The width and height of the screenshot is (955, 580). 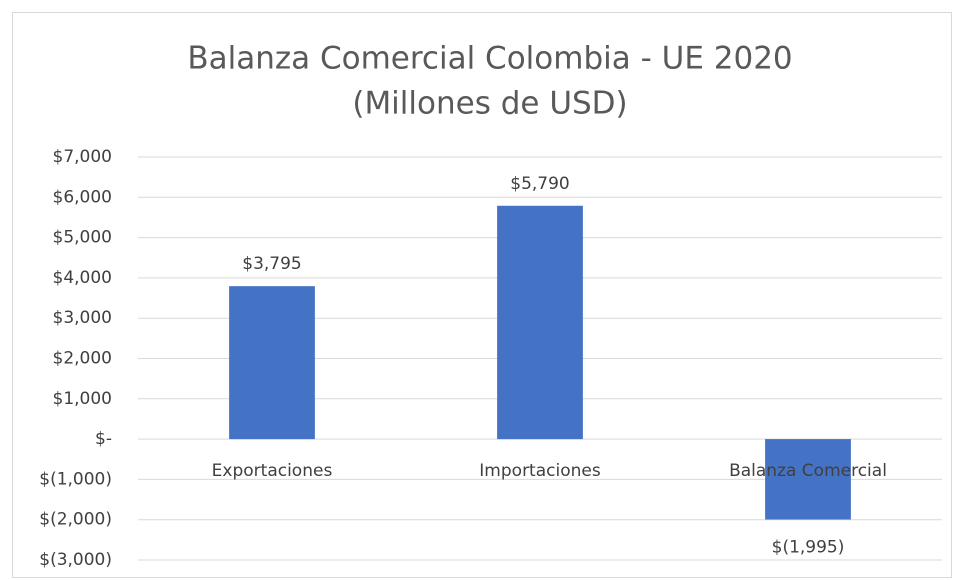 I want to click on y-tick-label: $5,000, so click(x=82, y=238).